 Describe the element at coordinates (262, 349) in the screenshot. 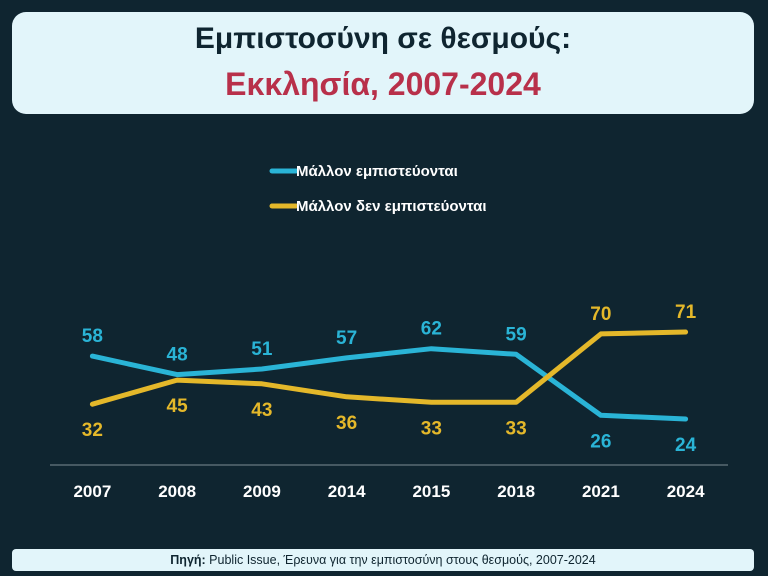

I see `data-label: 51` at that location.